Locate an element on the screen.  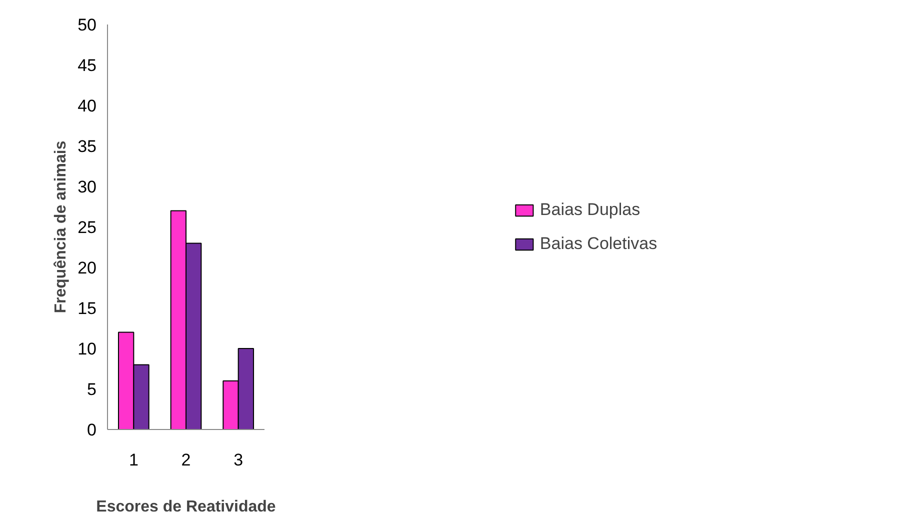
y-tick-label: 20 is located at coordinates (87, 268).